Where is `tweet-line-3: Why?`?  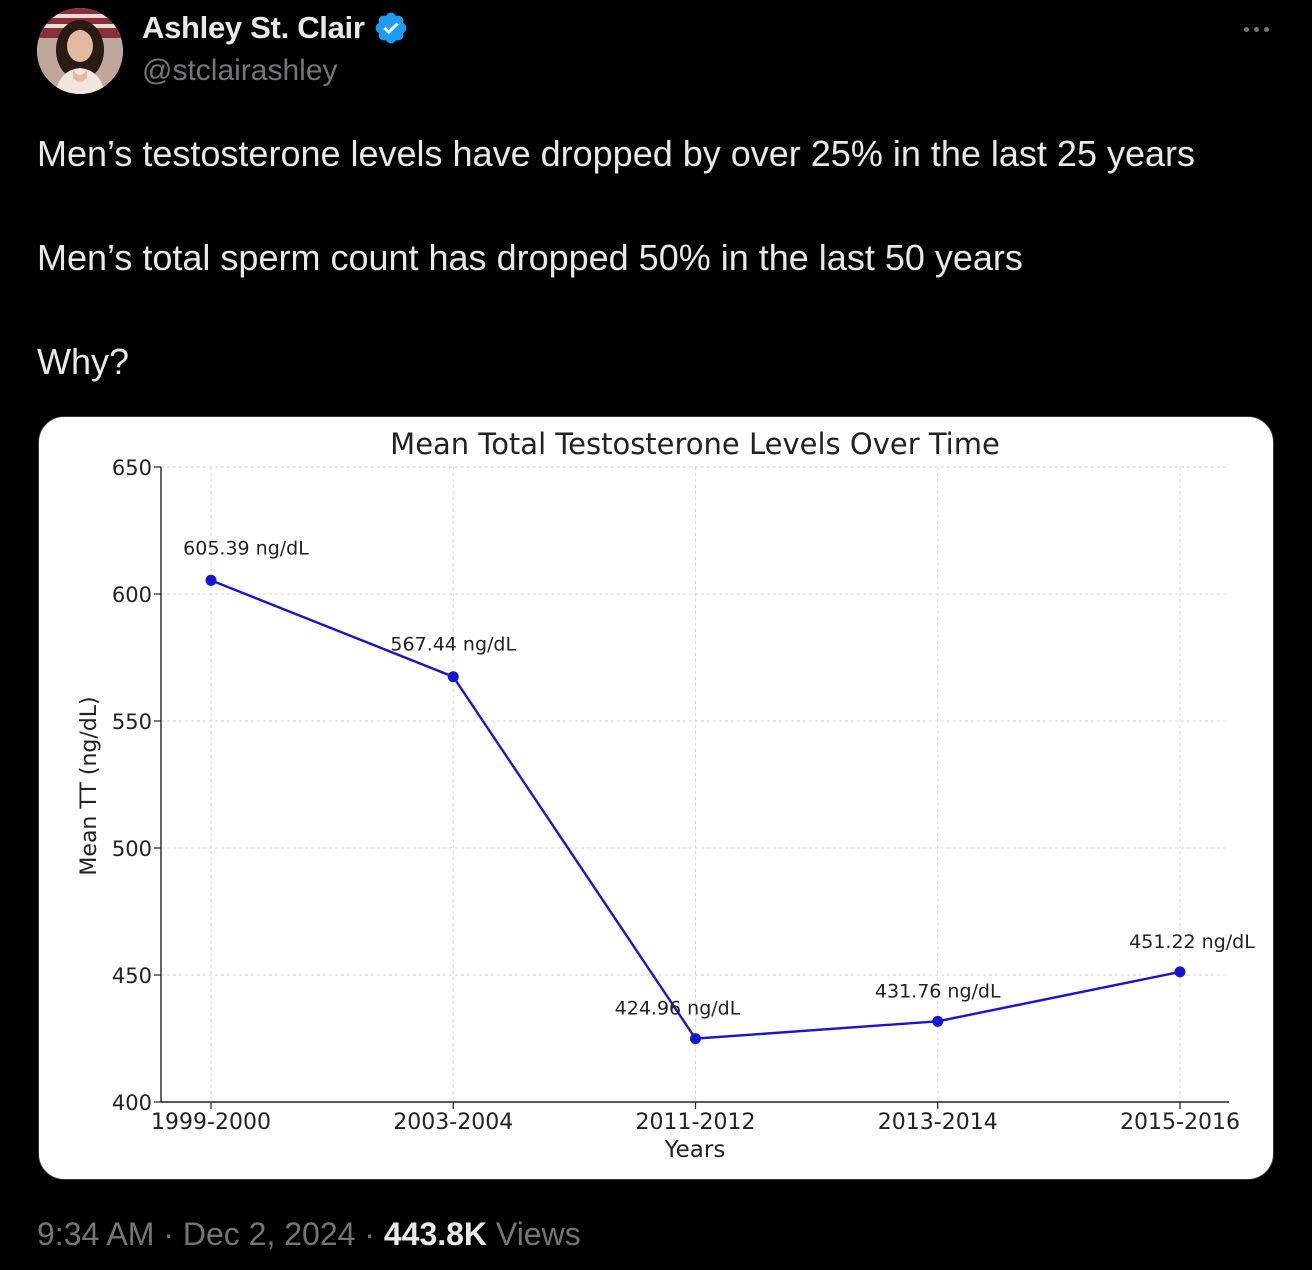
tweet-line-3: Why? is located at coordinates (83, 361).